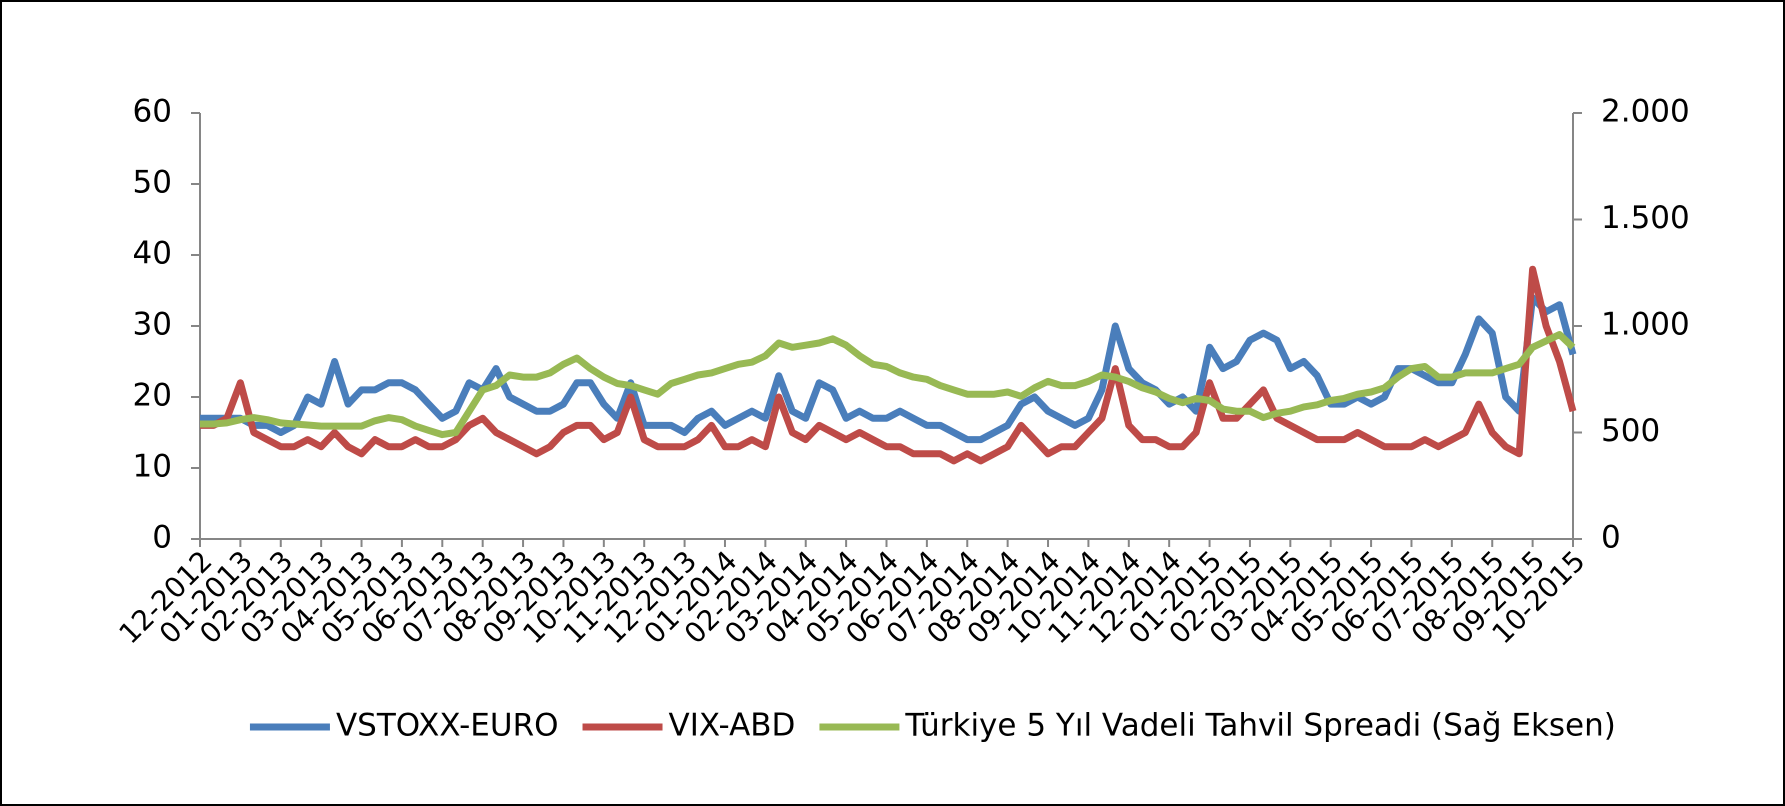  What do you see at coordinates (162, 538) in the screenshot?
I see `y-tick-label: 0` at bounding box center [162, 538].